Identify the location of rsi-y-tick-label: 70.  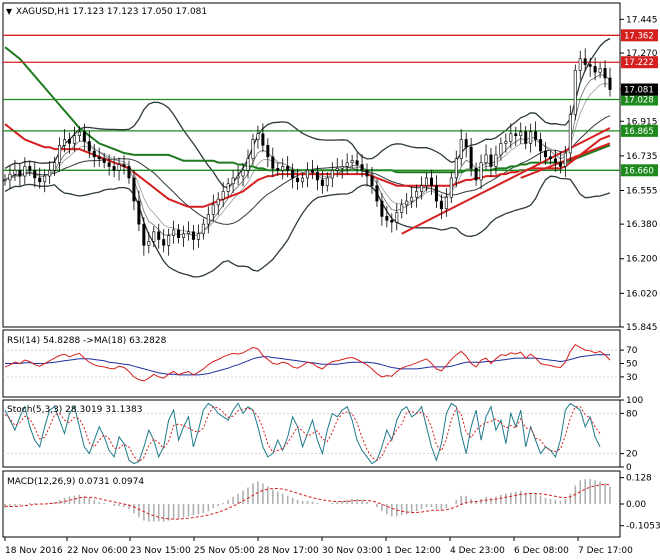
(632, 351).